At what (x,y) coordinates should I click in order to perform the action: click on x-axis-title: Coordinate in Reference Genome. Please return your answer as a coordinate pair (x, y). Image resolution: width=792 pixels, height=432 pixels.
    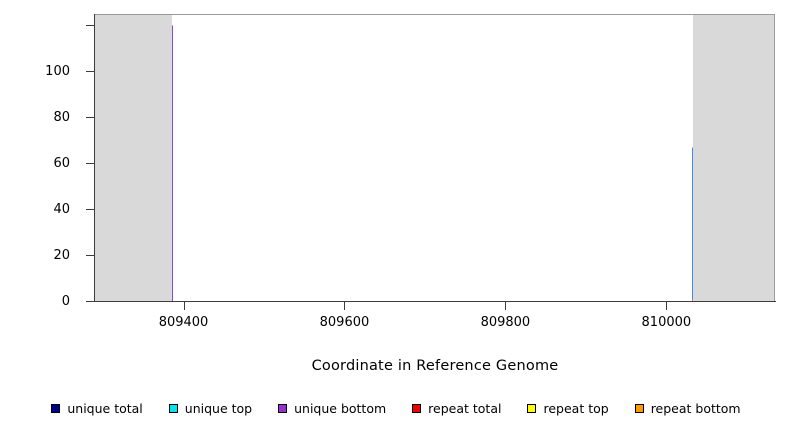
    Looking at the image, I should click on (435, 366).